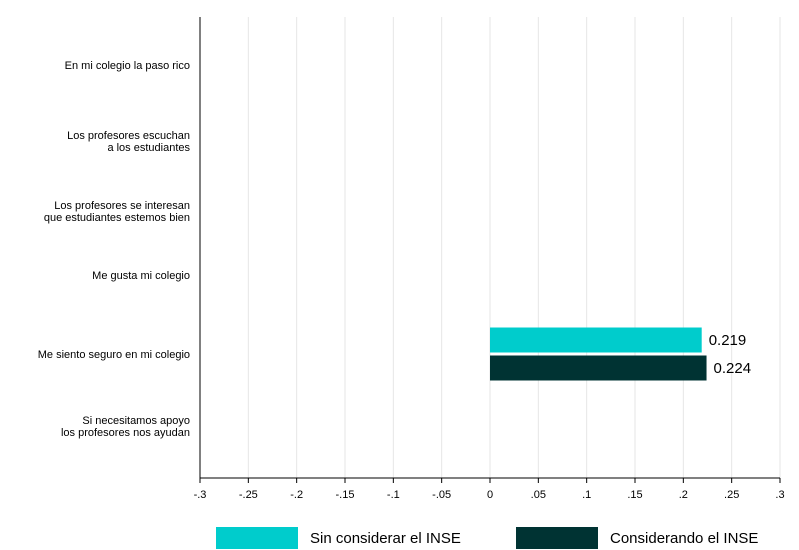  What do you see at coordinates (125, 433) in the screenshot?
I see `category-label: los profesores nos ayudan` at bounding box center [125, 433].